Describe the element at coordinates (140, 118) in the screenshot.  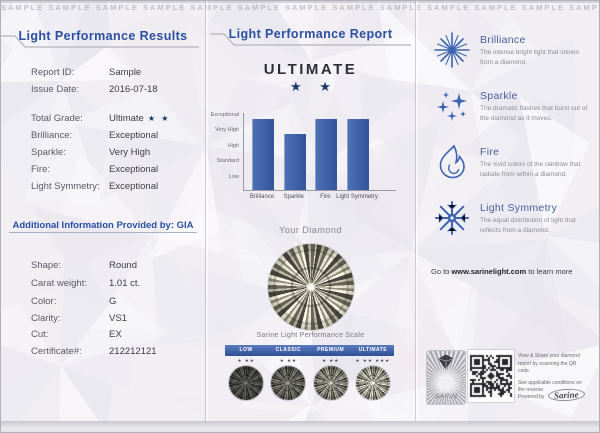
I see `field-value: Ultimate ★ ★` at that location.